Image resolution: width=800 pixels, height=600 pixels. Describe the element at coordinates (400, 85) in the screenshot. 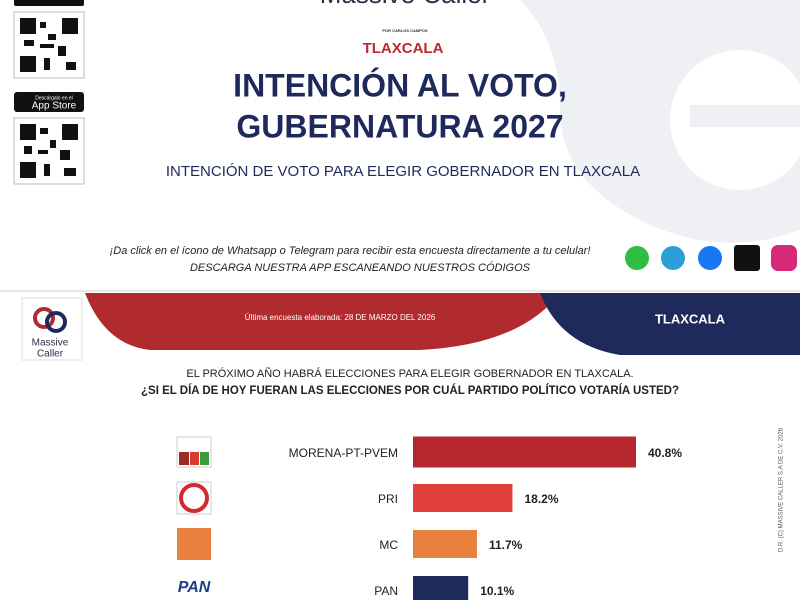

I see `title-line: INTENCIÓN AL VOTO,` at that location.